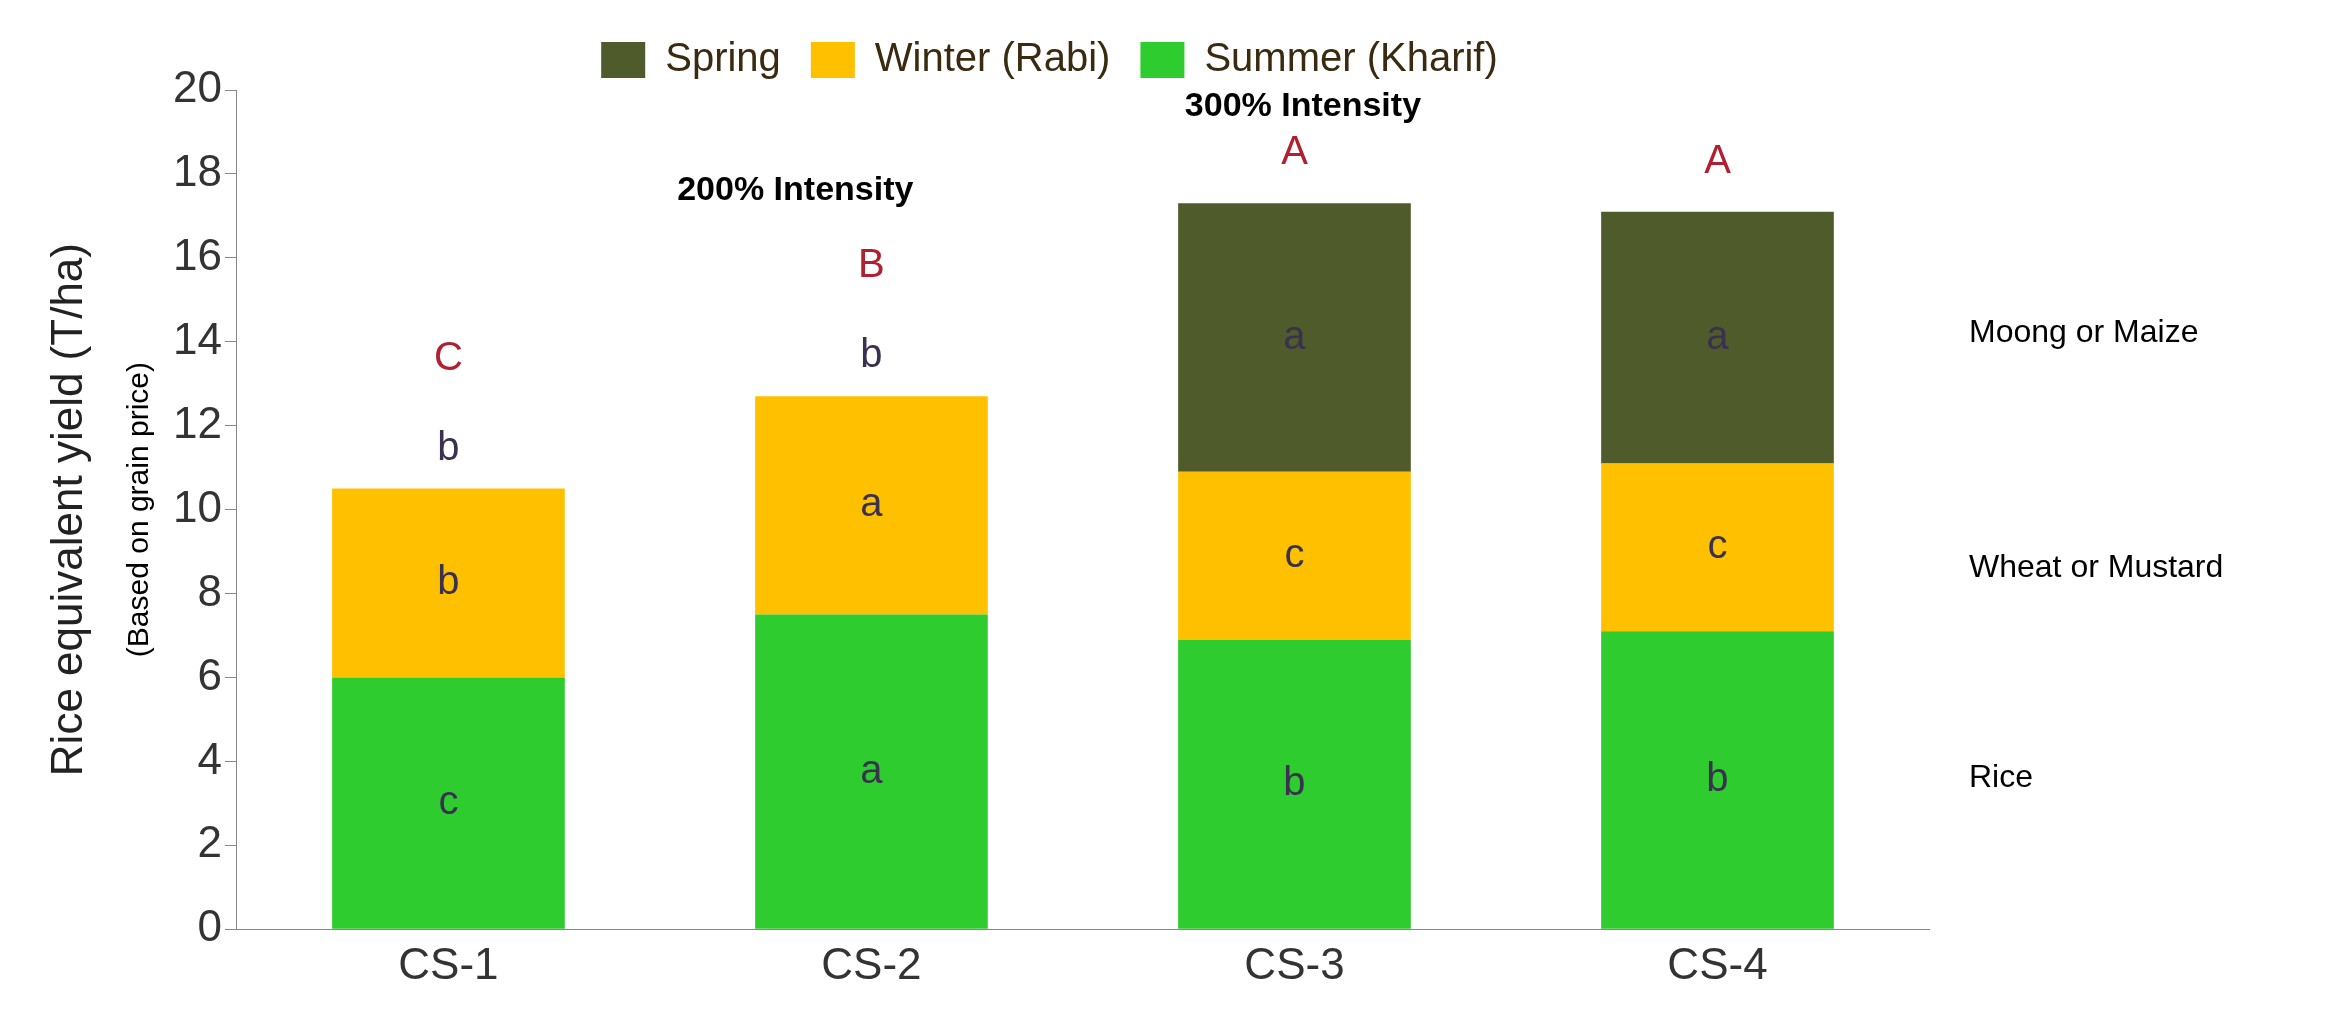  What do you see at coordinates (67, 510) in the screenshot?
I see `y-axis-title: Rice equivalent yield (T/ha)` at bounding box center [67, 510].